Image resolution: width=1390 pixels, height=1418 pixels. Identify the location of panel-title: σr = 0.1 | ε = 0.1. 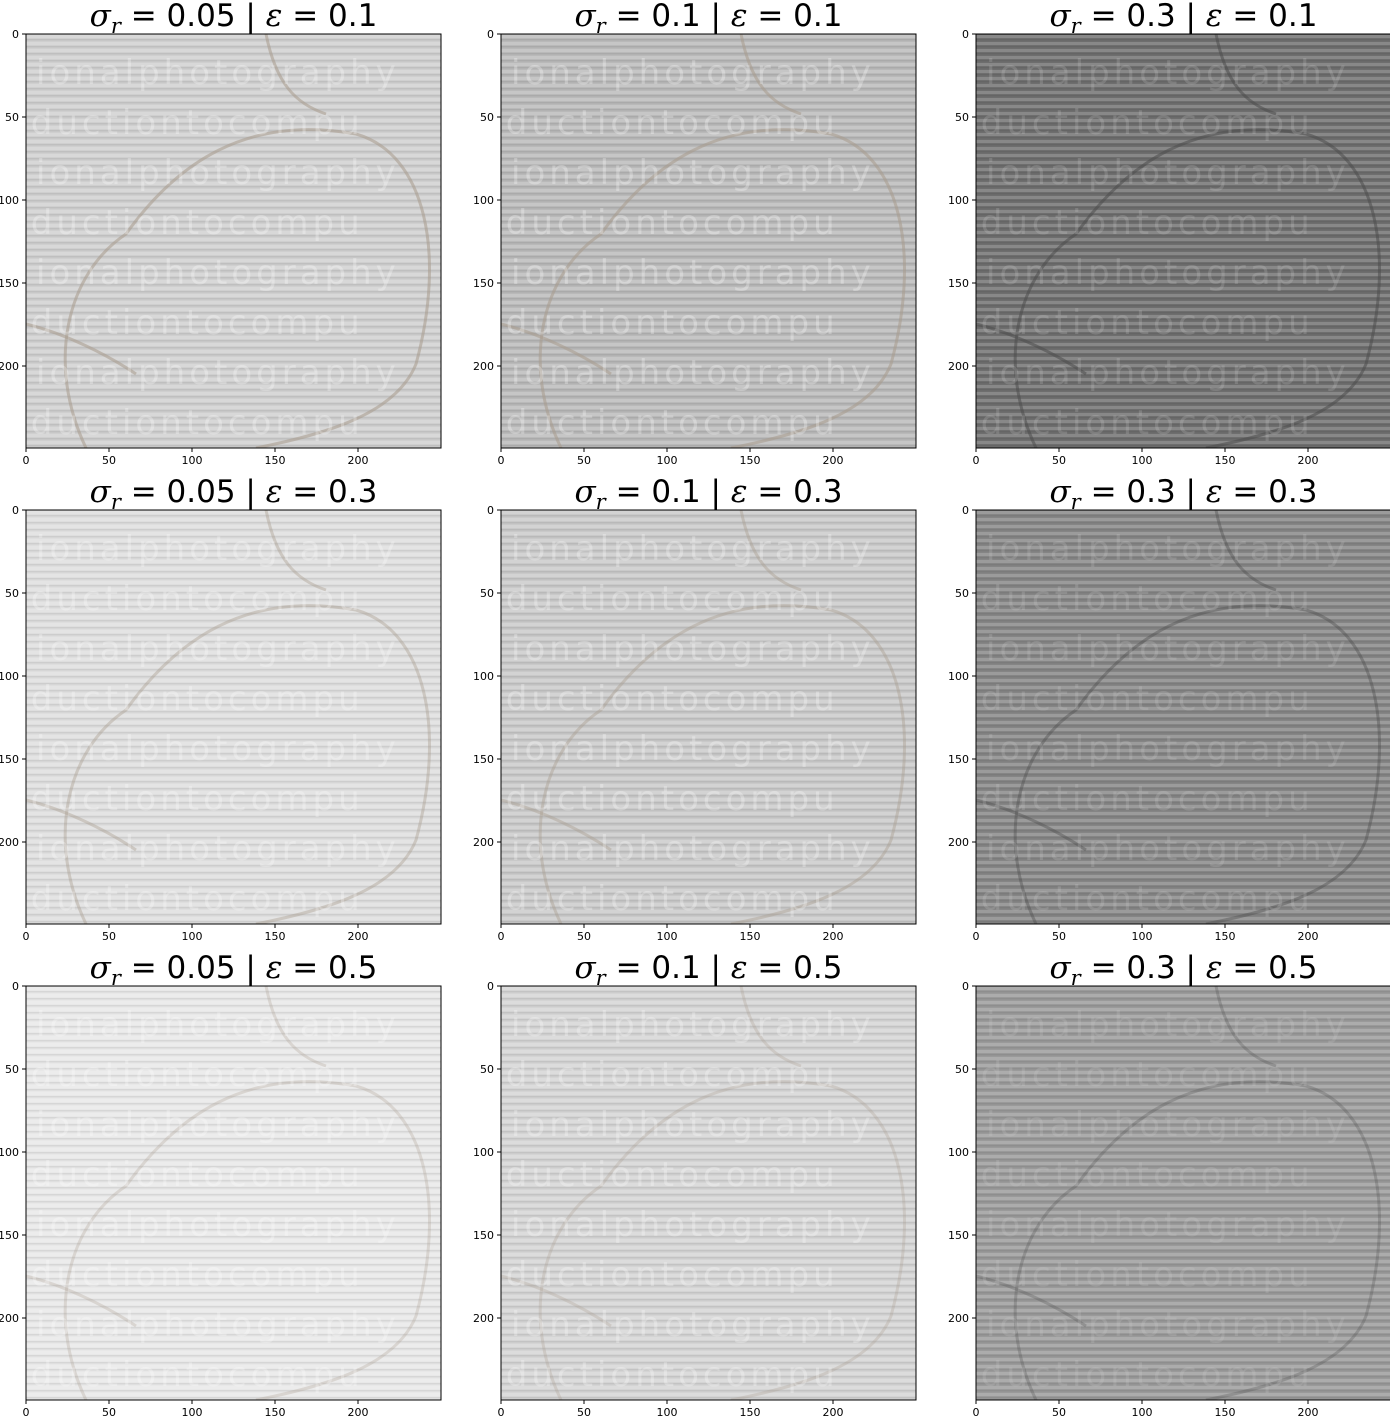
(709, 19).